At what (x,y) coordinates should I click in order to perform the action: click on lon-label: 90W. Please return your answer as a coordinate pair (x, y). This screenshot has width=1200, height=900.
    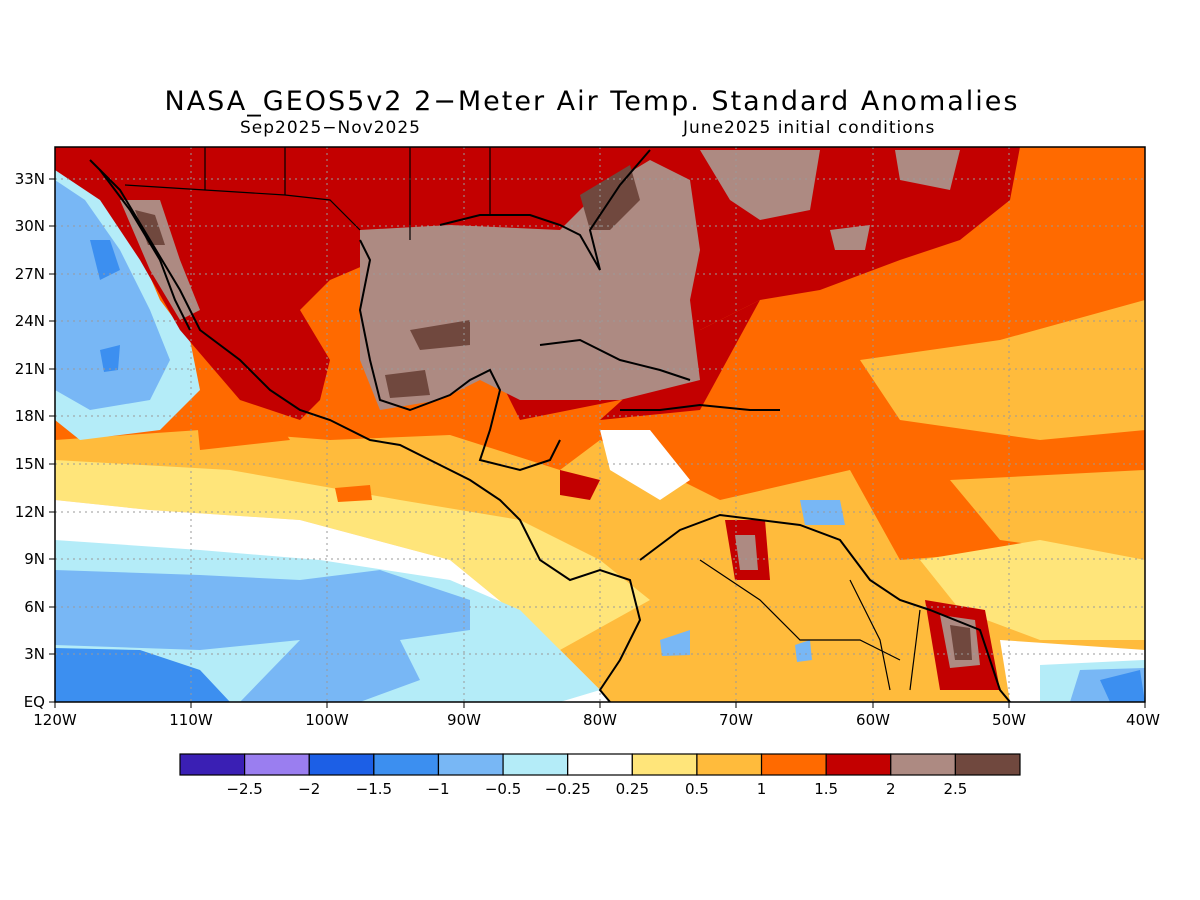
    Looking at the image, I should click on (464, 720).